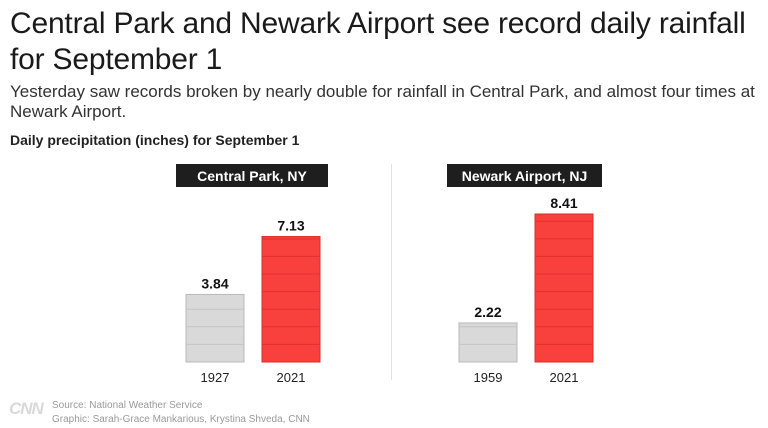 This screenshot has height=428, width=768. Describe the element at coordinates (215, 377) in the screenshot. I see `category-label: 1927` at that location.